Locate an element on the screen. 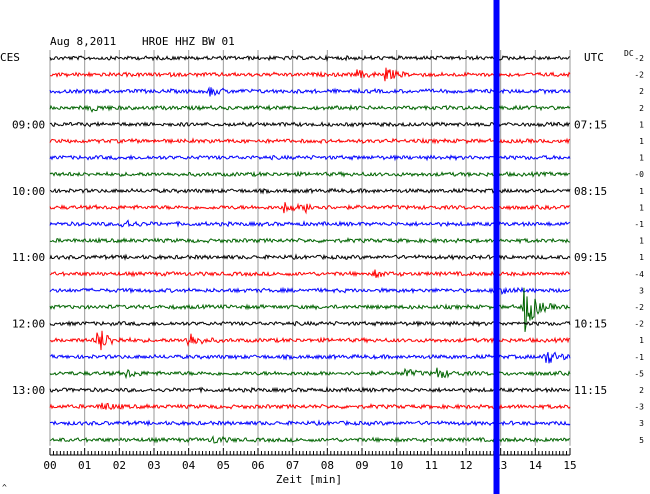 The height and width of the screenshot is (494, 650). x-tick-label: 06 is located at coordinates (257, 465).